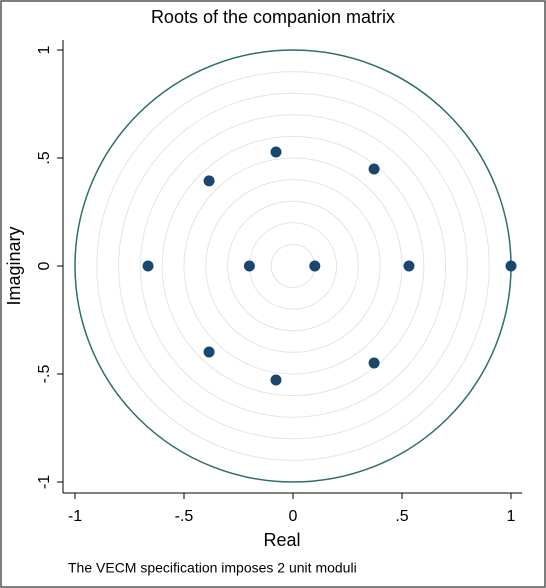  Describe the element at coordinates (44, 49) in the screenshot. I see `y-tick-label: 1` at that location.